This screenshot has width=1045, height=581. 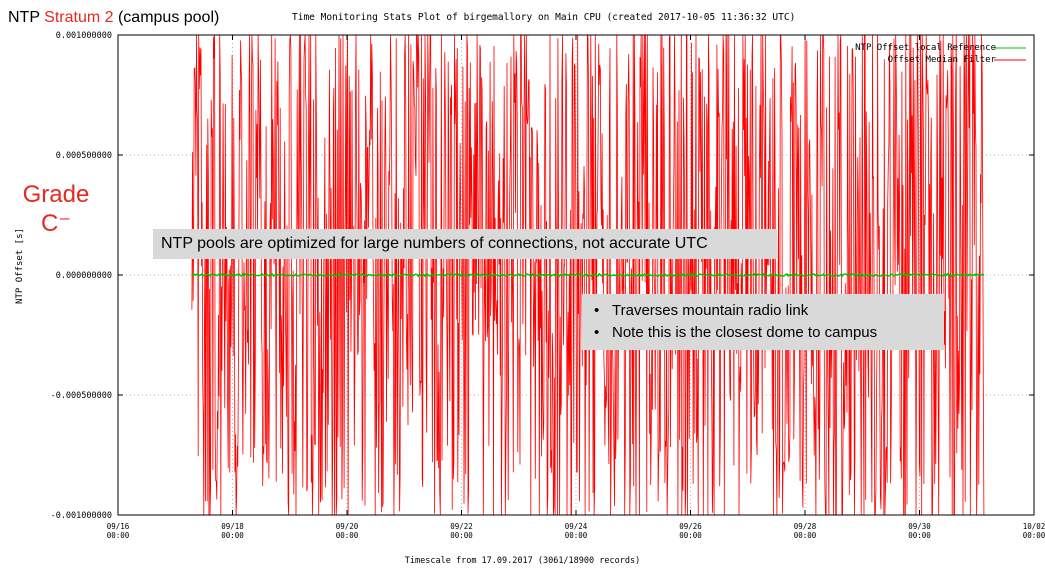 What do you see at coordinates (81, 396) in the screenshot?
I see `y-tick-label: -0.000500000` at bounding box center [81, 396].